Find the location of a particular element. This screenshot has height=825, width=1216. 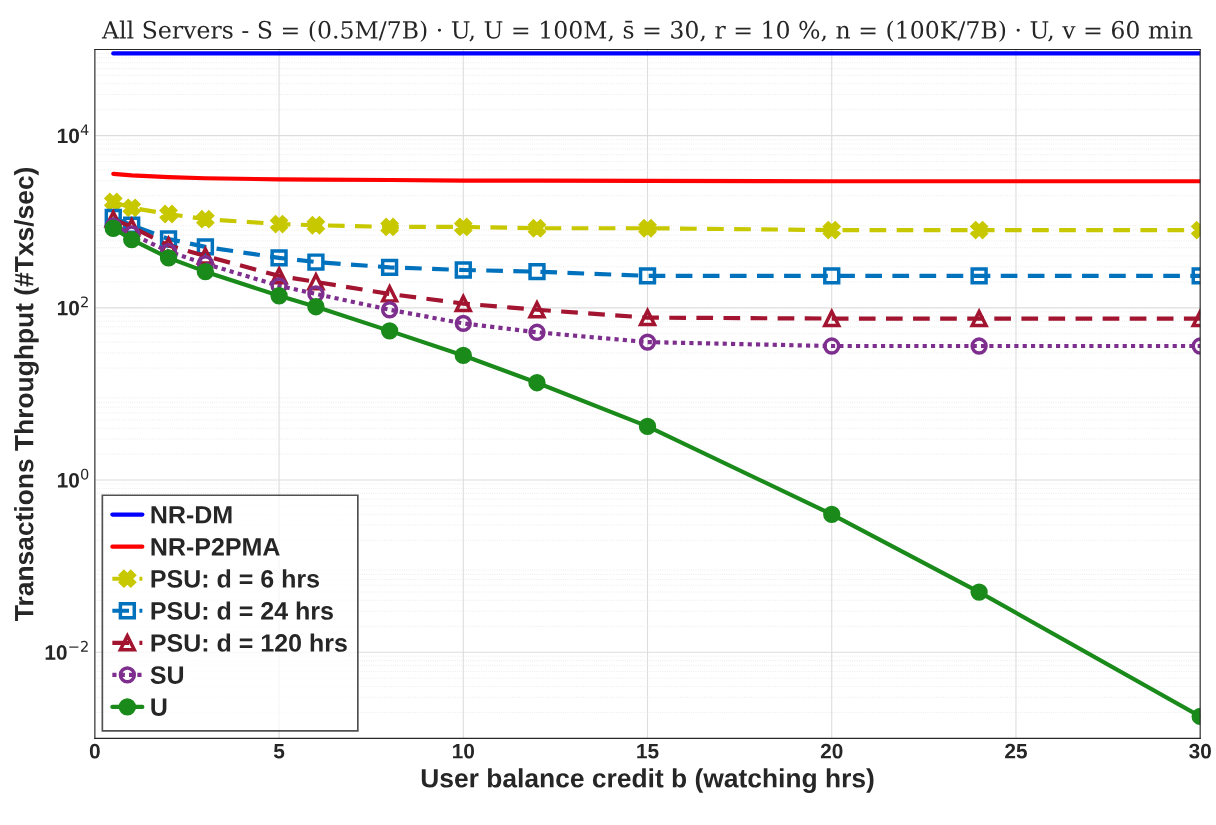

legend-label: U is located at coordinates (159, 707).